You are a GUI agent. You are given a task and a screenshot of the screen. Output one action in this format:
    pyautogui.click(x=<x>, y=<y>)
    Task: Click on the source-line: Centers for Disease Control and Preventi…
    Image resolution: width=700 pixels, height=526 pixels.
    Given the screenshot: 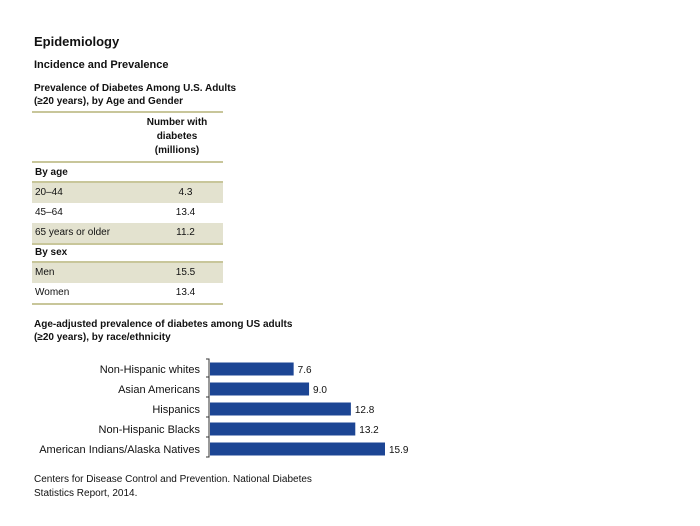 What is the action you would take?
    pyautogui.click(x=173, y=479)
    